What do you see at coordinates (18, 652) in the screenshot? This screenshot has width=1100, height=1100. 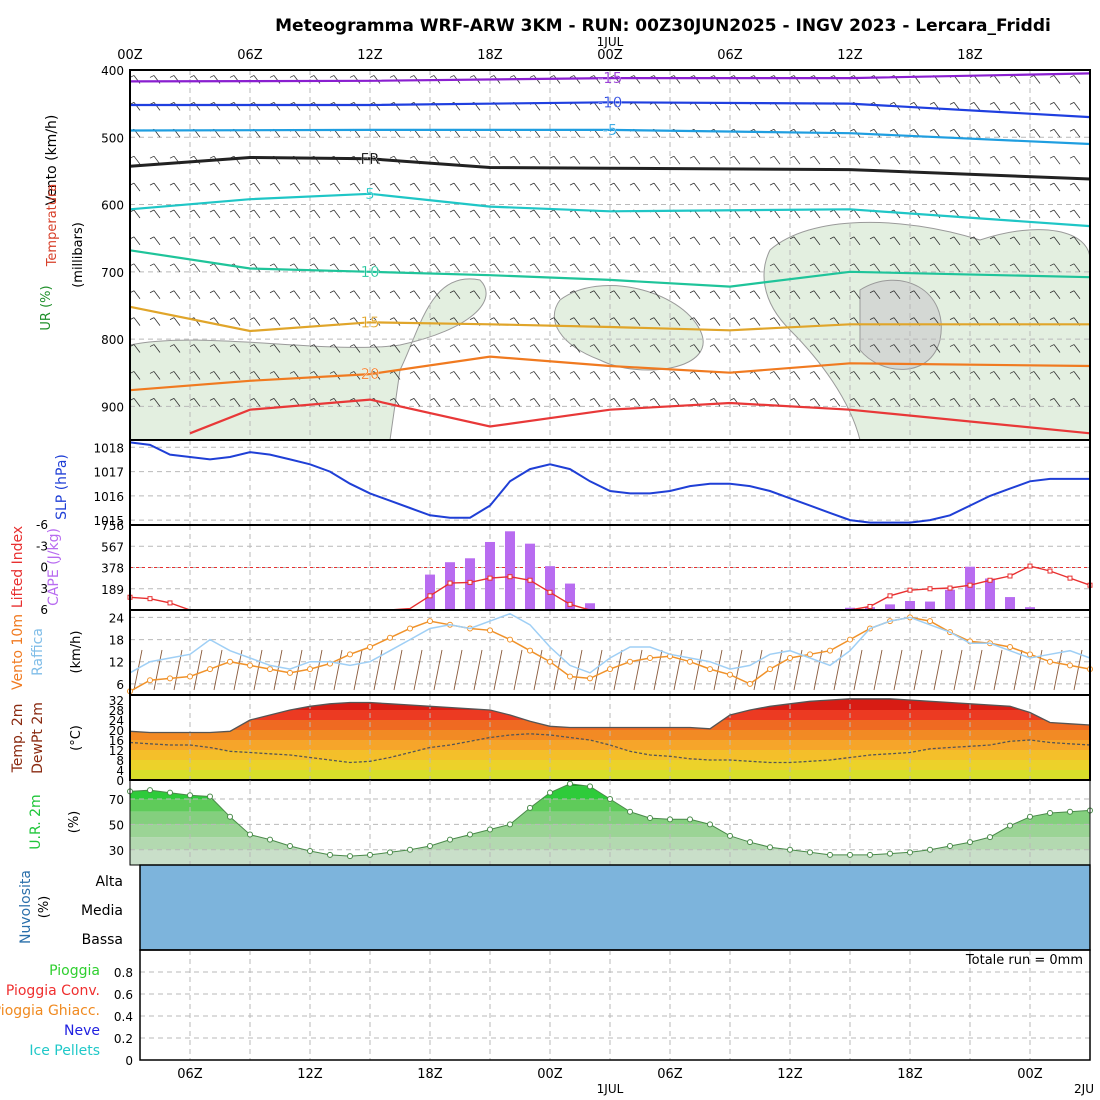 I see `wind10-ylabel: Vento 10m` at bounding box center [18, 652].